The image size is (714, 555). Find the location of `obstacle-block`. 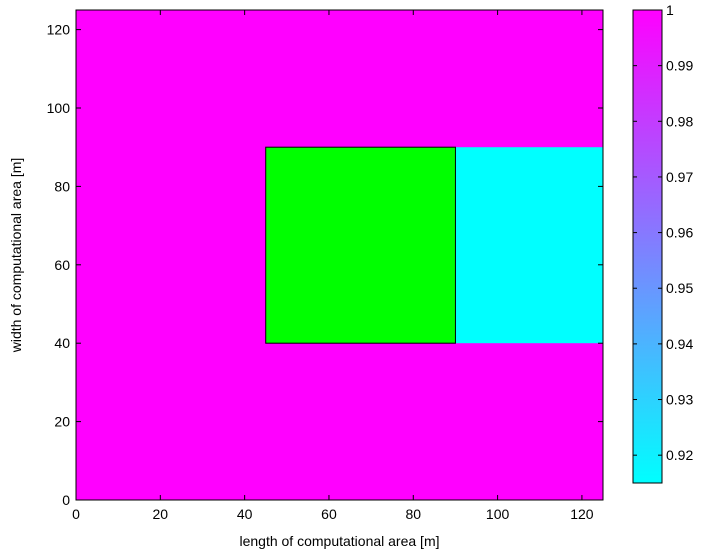

obstacle-block is located at coordinates (360, 245).